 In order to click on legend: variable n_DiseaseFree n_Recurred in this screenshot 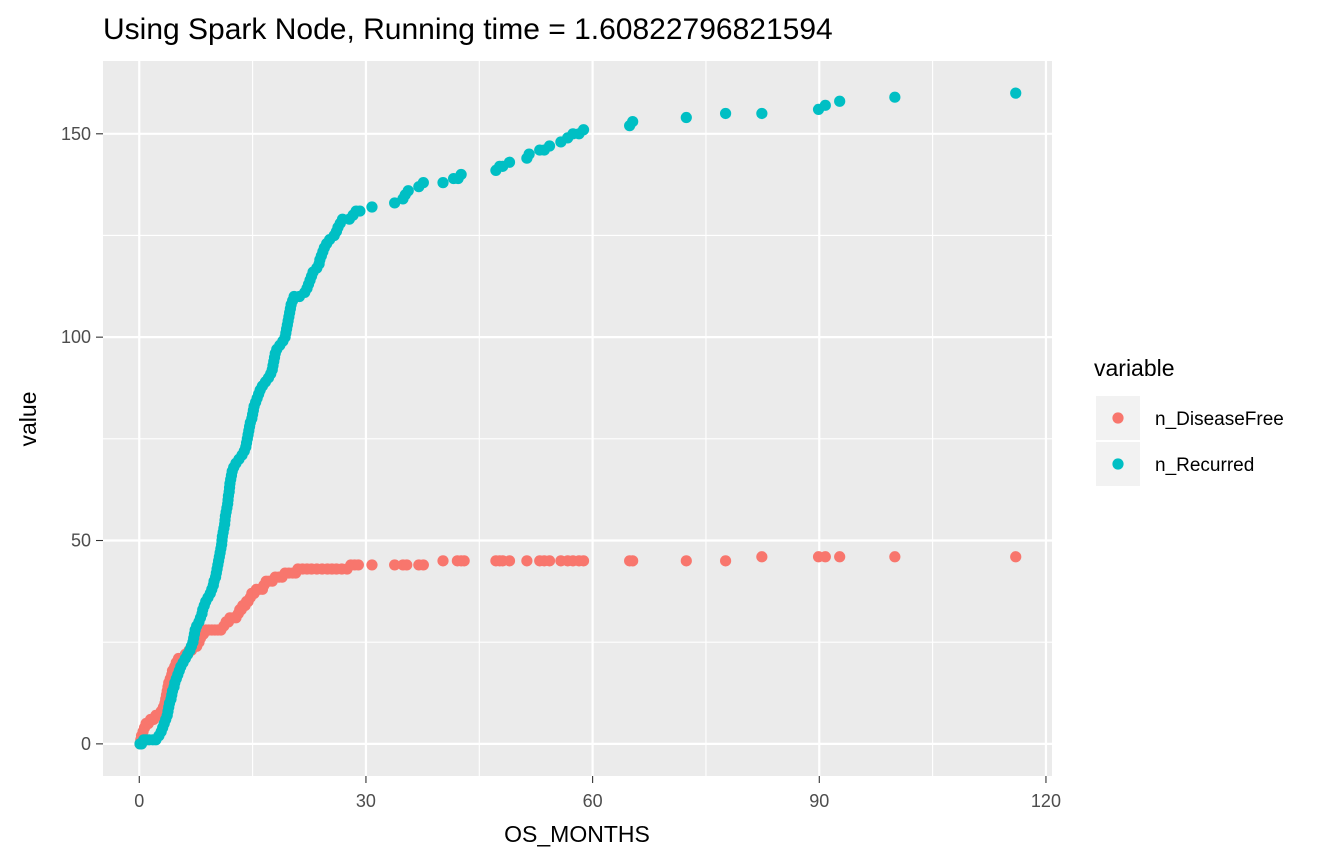, I will do `click(1189, 420)`.